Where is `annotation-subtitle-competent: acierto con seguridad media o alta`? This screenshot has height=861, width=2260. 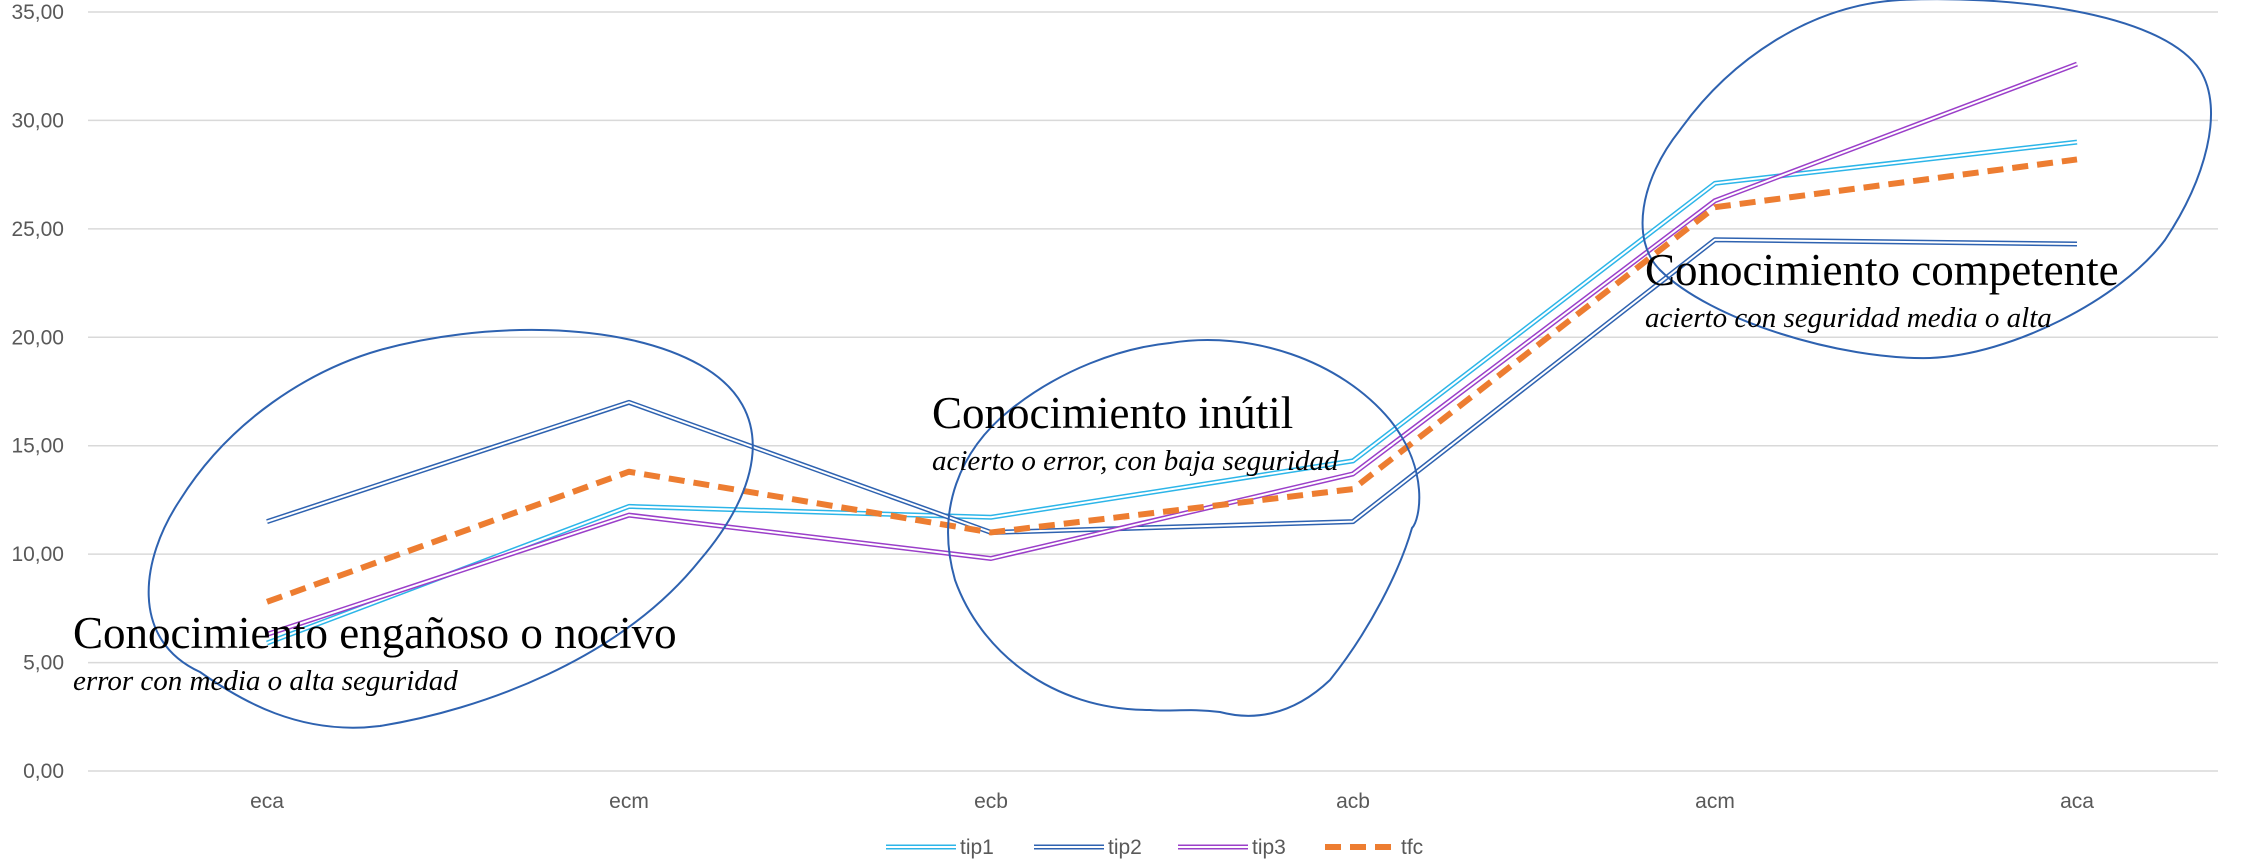 annotation-subtitle-competent: acierto con seguridad media o alta is located at coordinates (1848, 318).